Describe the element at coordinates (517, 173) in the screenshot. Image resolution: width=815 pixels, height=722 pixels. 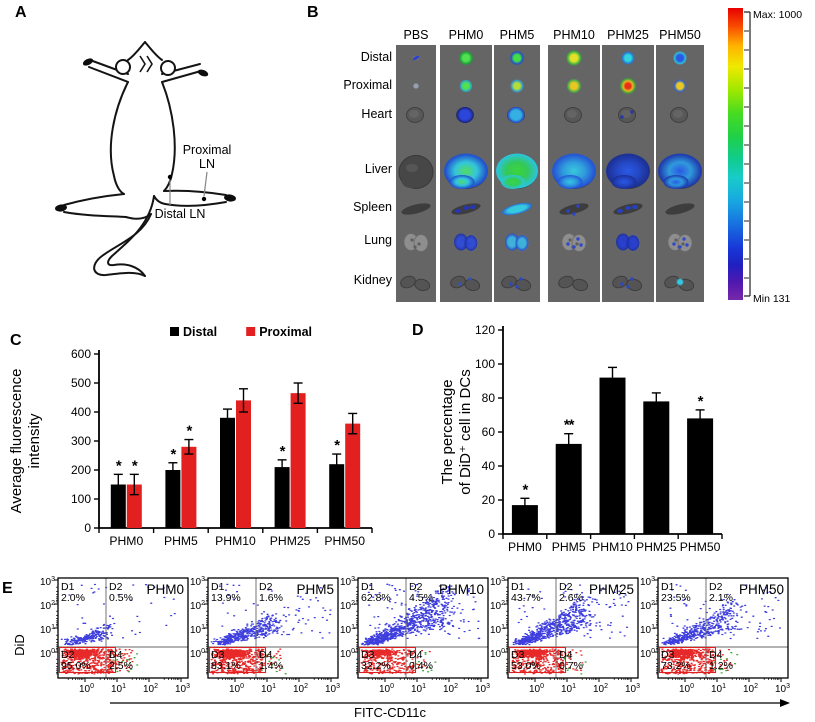
I see `organ-strip-PHM5` at that location.